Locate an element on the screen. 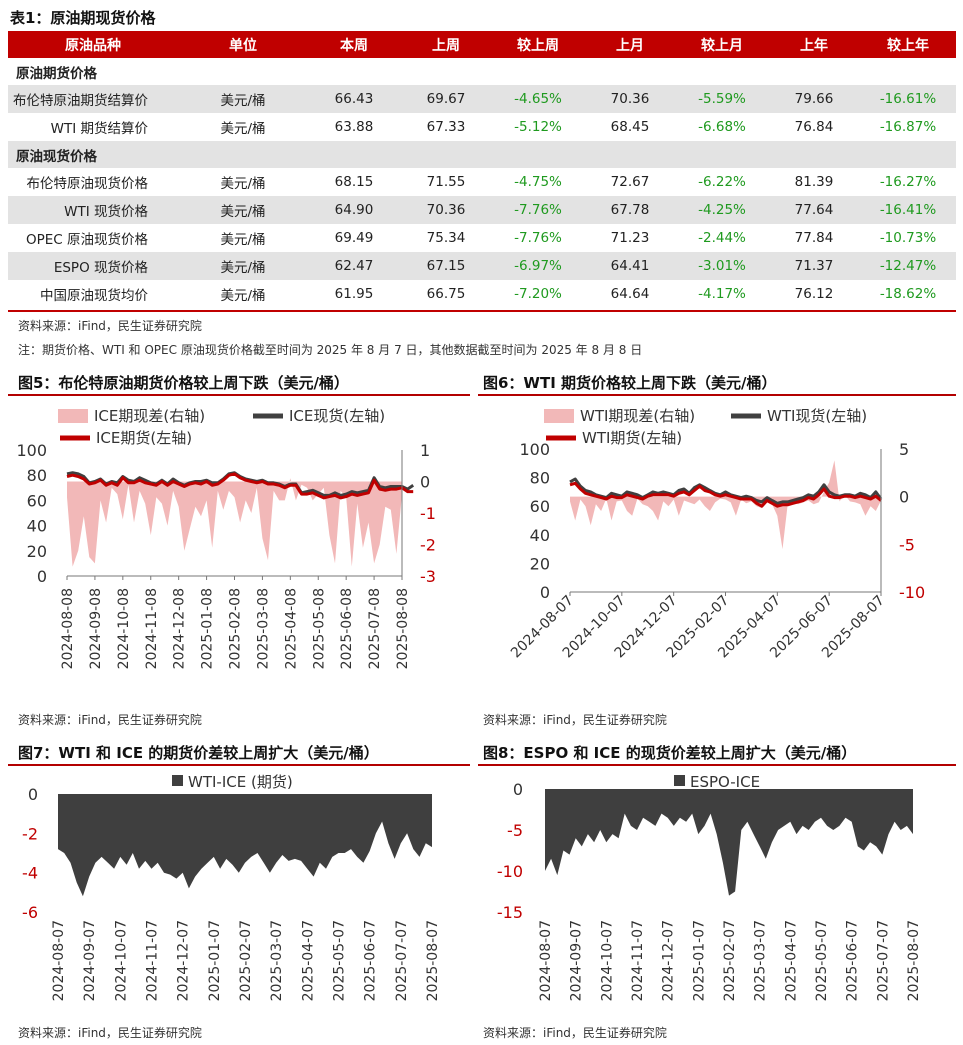 The width and height of the screenshot is (963, 1045). cell-last-year: 79.66 is located at coordinates (814, 99).